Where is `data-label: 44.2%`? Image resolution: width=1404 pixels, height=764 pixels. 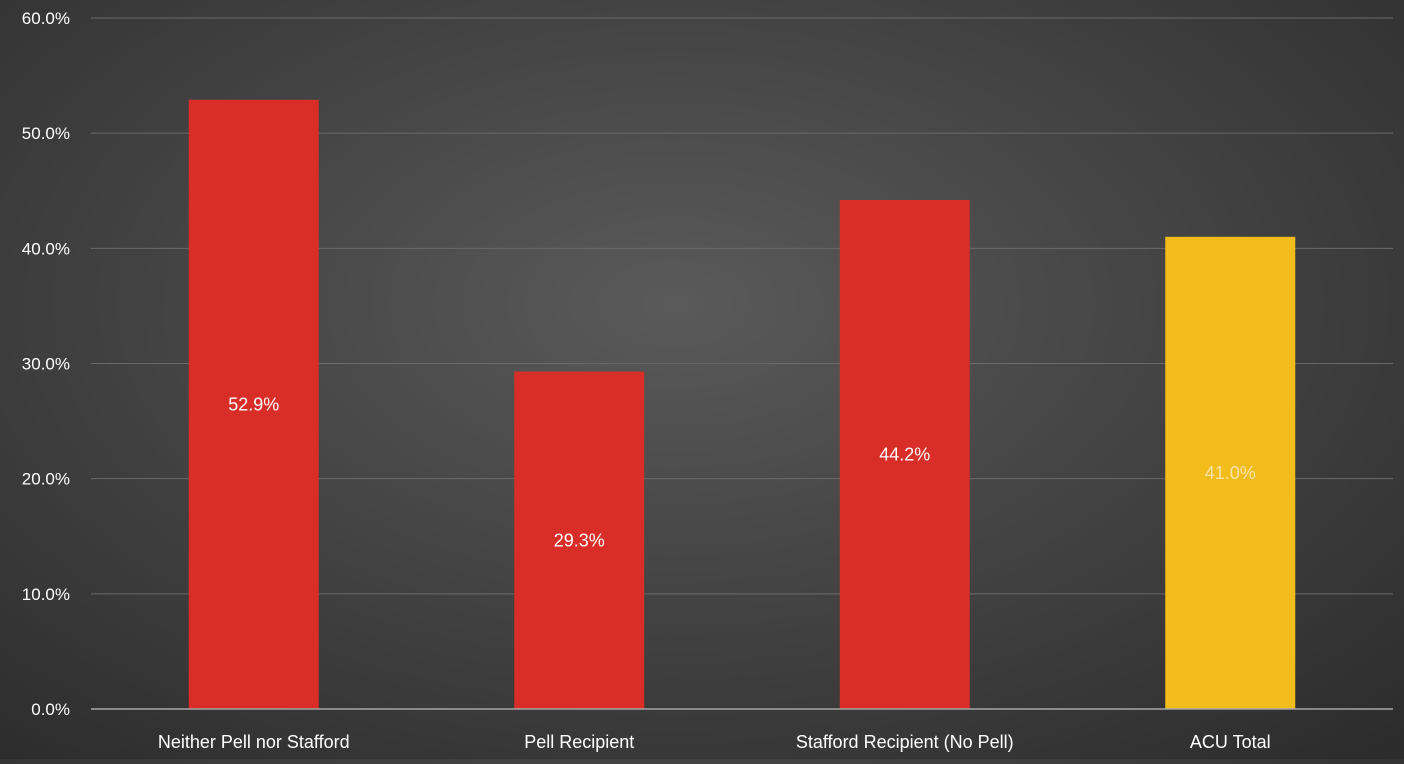
data-label: 44.2% is located at coordinates (904, 454).